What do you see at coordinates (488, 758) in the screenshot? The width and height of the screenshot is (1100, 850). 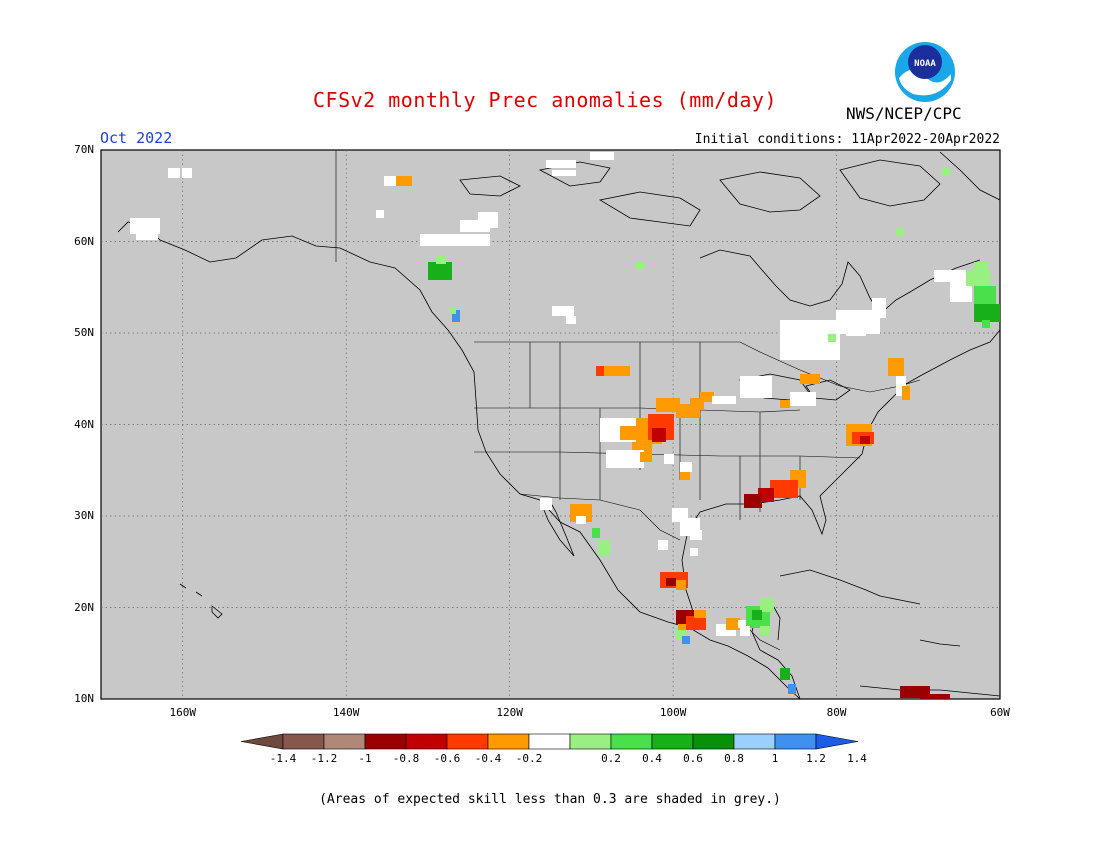 I see `colorbar-label: -0.4` at bounding box center [488, 758].